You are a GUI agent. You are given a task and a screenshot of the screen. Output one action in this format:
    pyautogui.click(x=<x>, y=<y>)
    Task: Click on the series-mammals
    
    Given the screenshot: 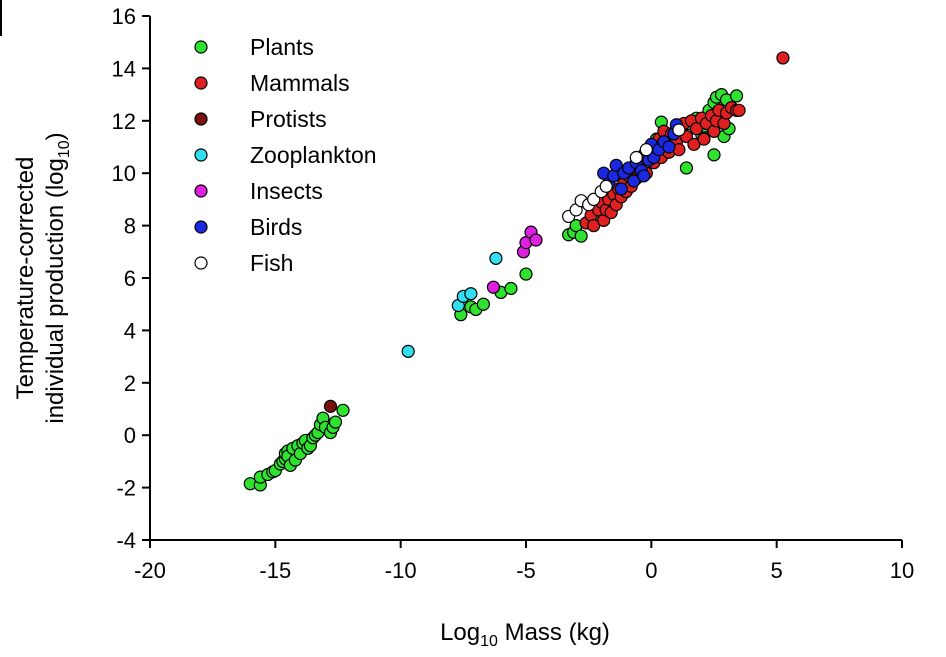 What is the action you would take?
    pyautogui.click(x=684, y=142)
    